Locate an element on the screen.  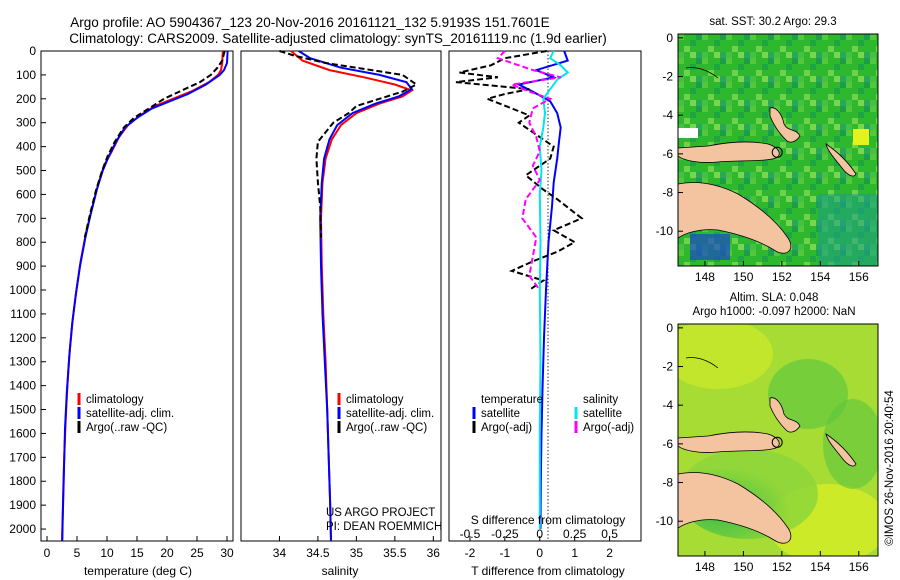
y-tick-label: 700 is located at coordinates (26, 218).